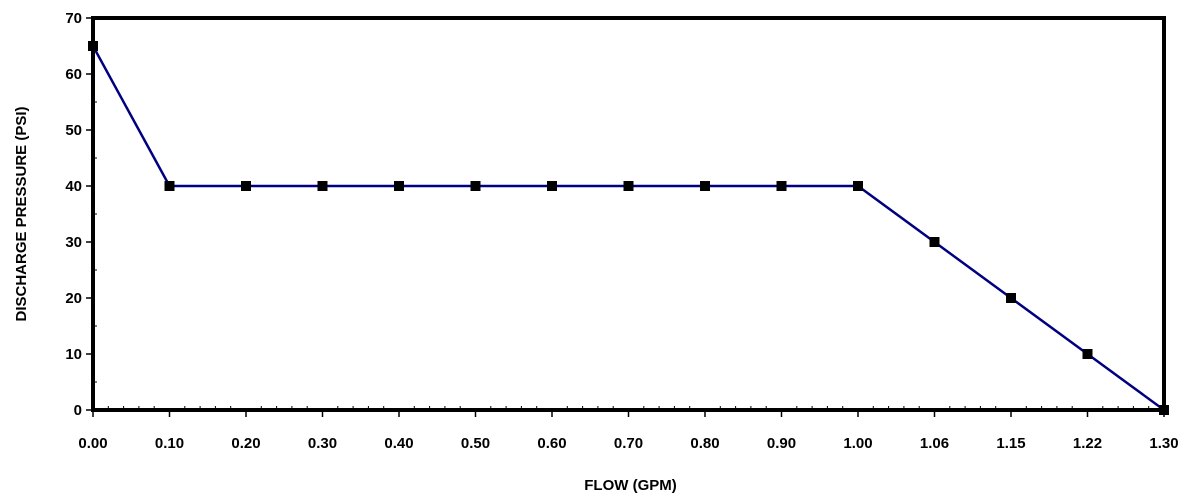  What do you see at coordinates (73, 186) in the screenshot?
I see `y-tick-label: 40` at bounding box center [73, 186].